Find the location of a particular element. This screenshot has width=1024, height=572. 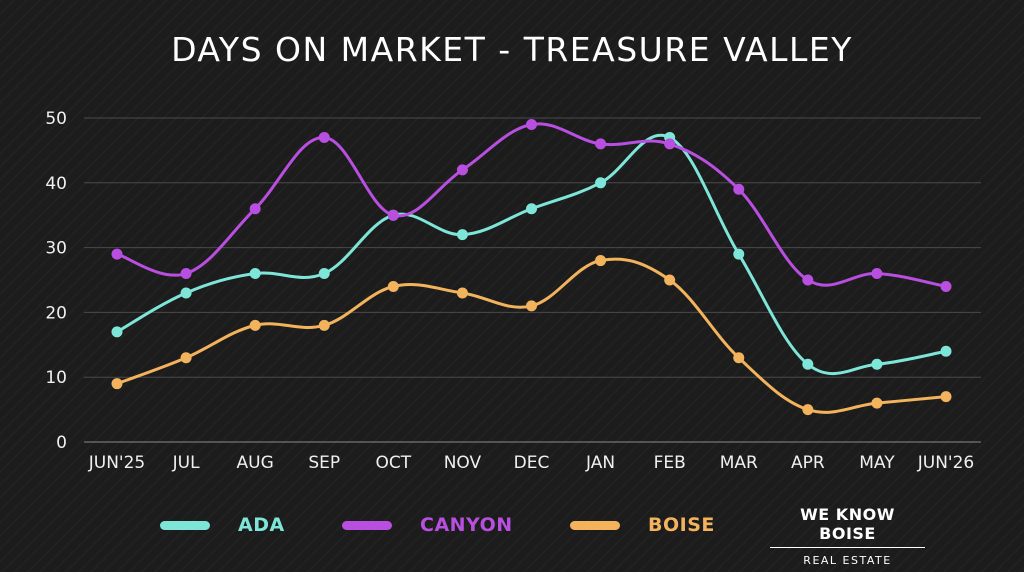

x-tick-label: JAN is located at coordinates (600, 463).